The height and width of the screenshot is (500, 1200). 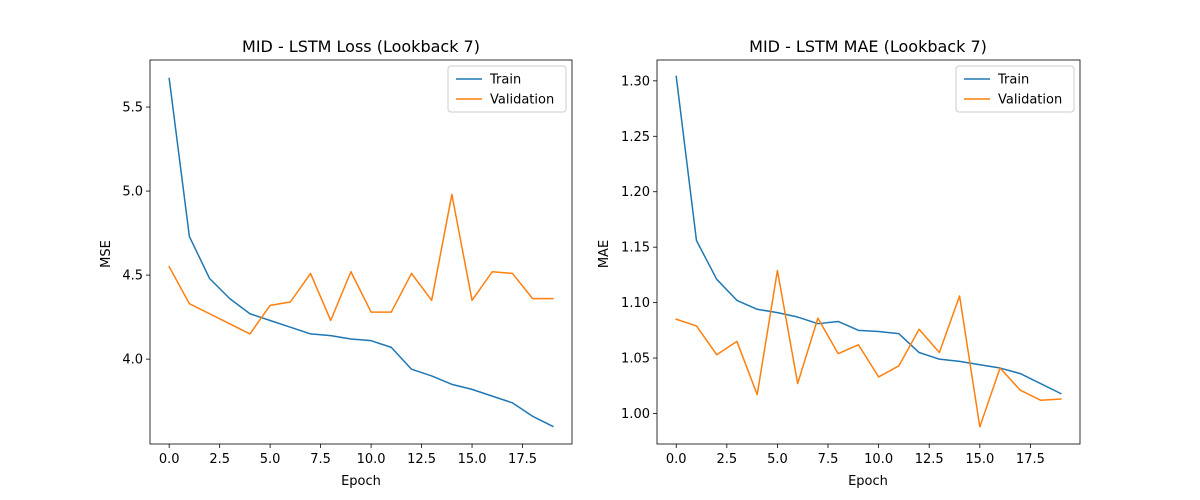 What do you see at coordinates (106, 254) in the screenshot?
I see `y-axis-label: MSE` at bounding box center [106, 254].